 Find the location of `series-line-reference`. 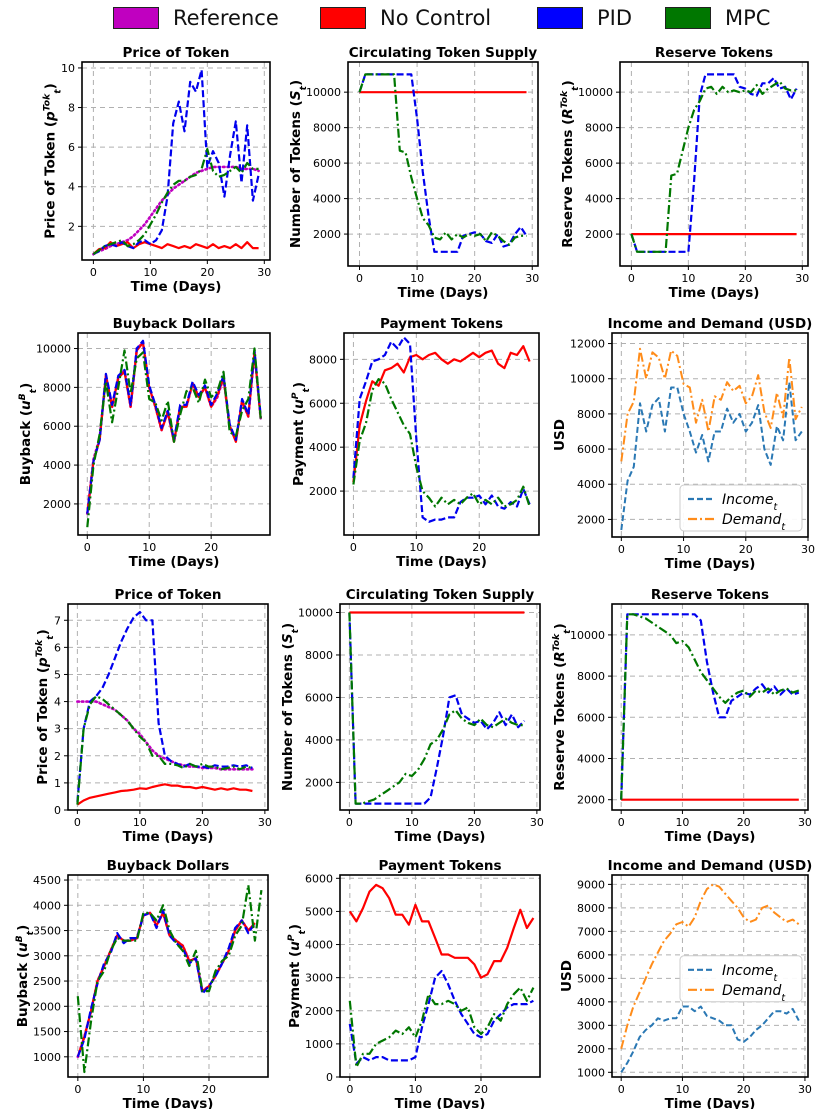

series-line-reference is located at coordinates (176, 210).